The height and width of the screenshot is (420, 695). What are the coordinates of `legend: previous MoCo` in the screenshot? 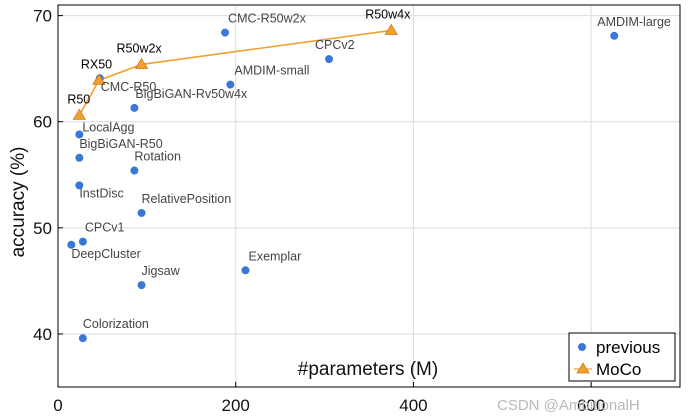 It's located at (622, 357).